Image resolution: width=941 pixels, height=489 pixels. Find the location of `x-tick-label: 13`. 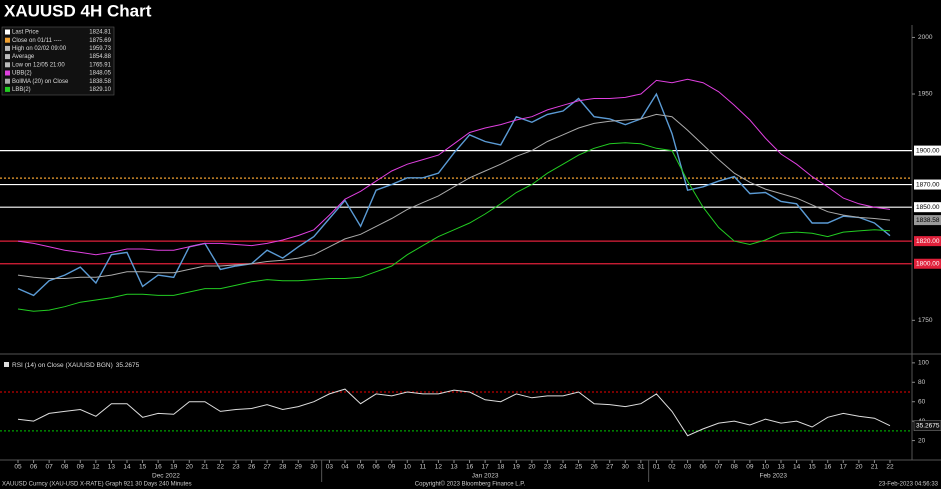

x-tick-label: 13 is located at coordinates (781, 467).